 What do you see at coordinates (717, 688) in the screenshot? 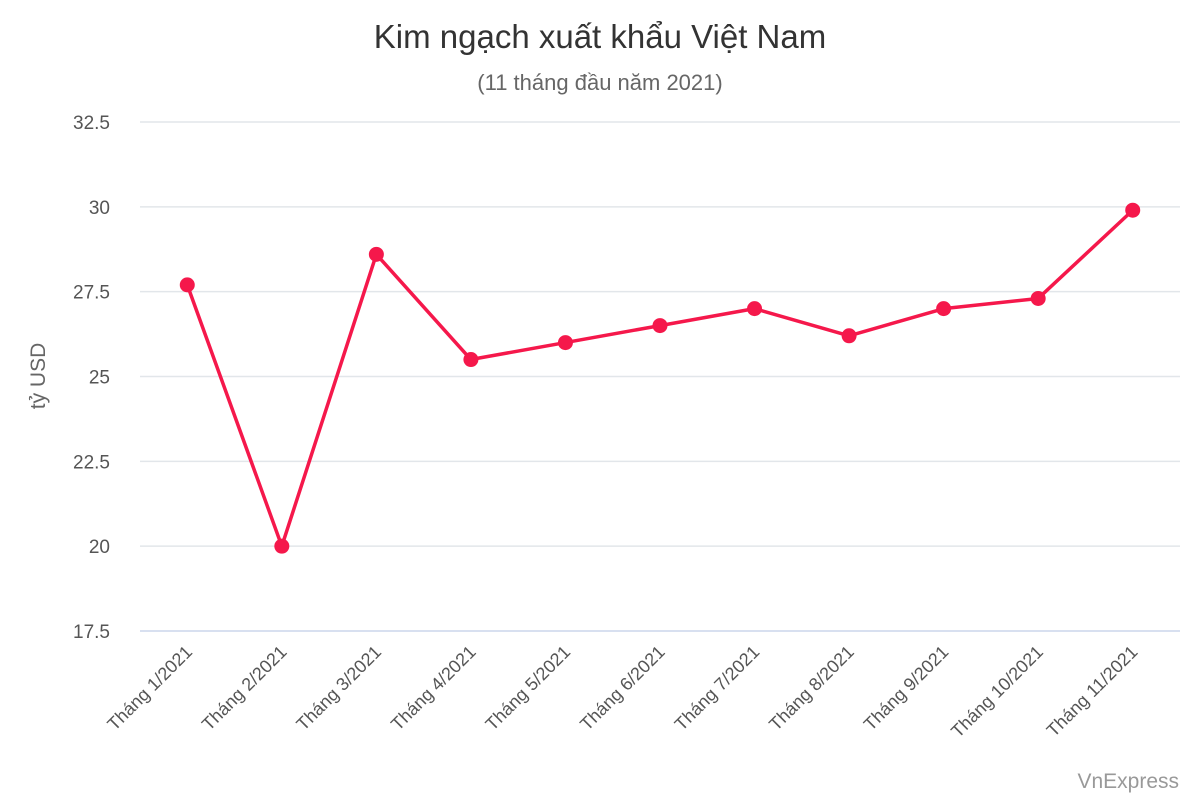
I see `x-tick-label: Tháng 7/2021` at bounding box center [717, 688].